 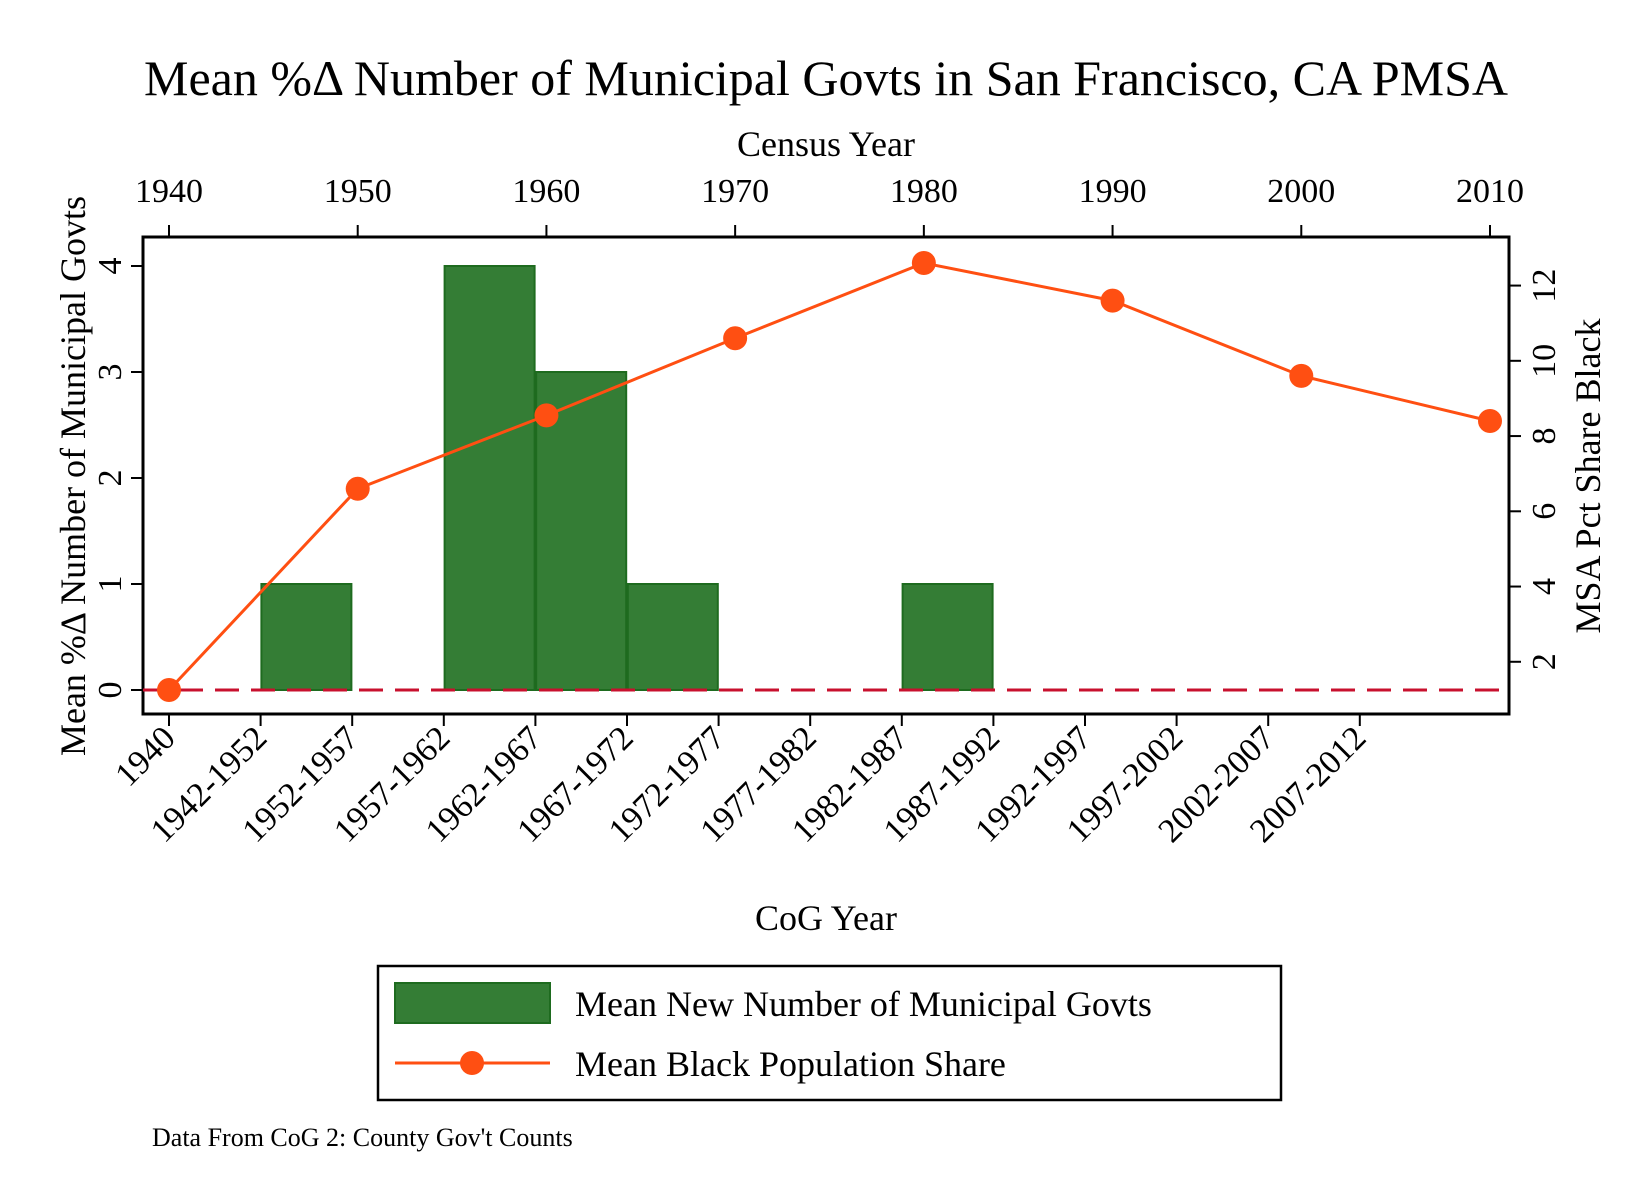 What do you see at coordinates (1544, 436) in the screenshot?
I see `right-tick-label: 8` at bounding box center [1544, 436].